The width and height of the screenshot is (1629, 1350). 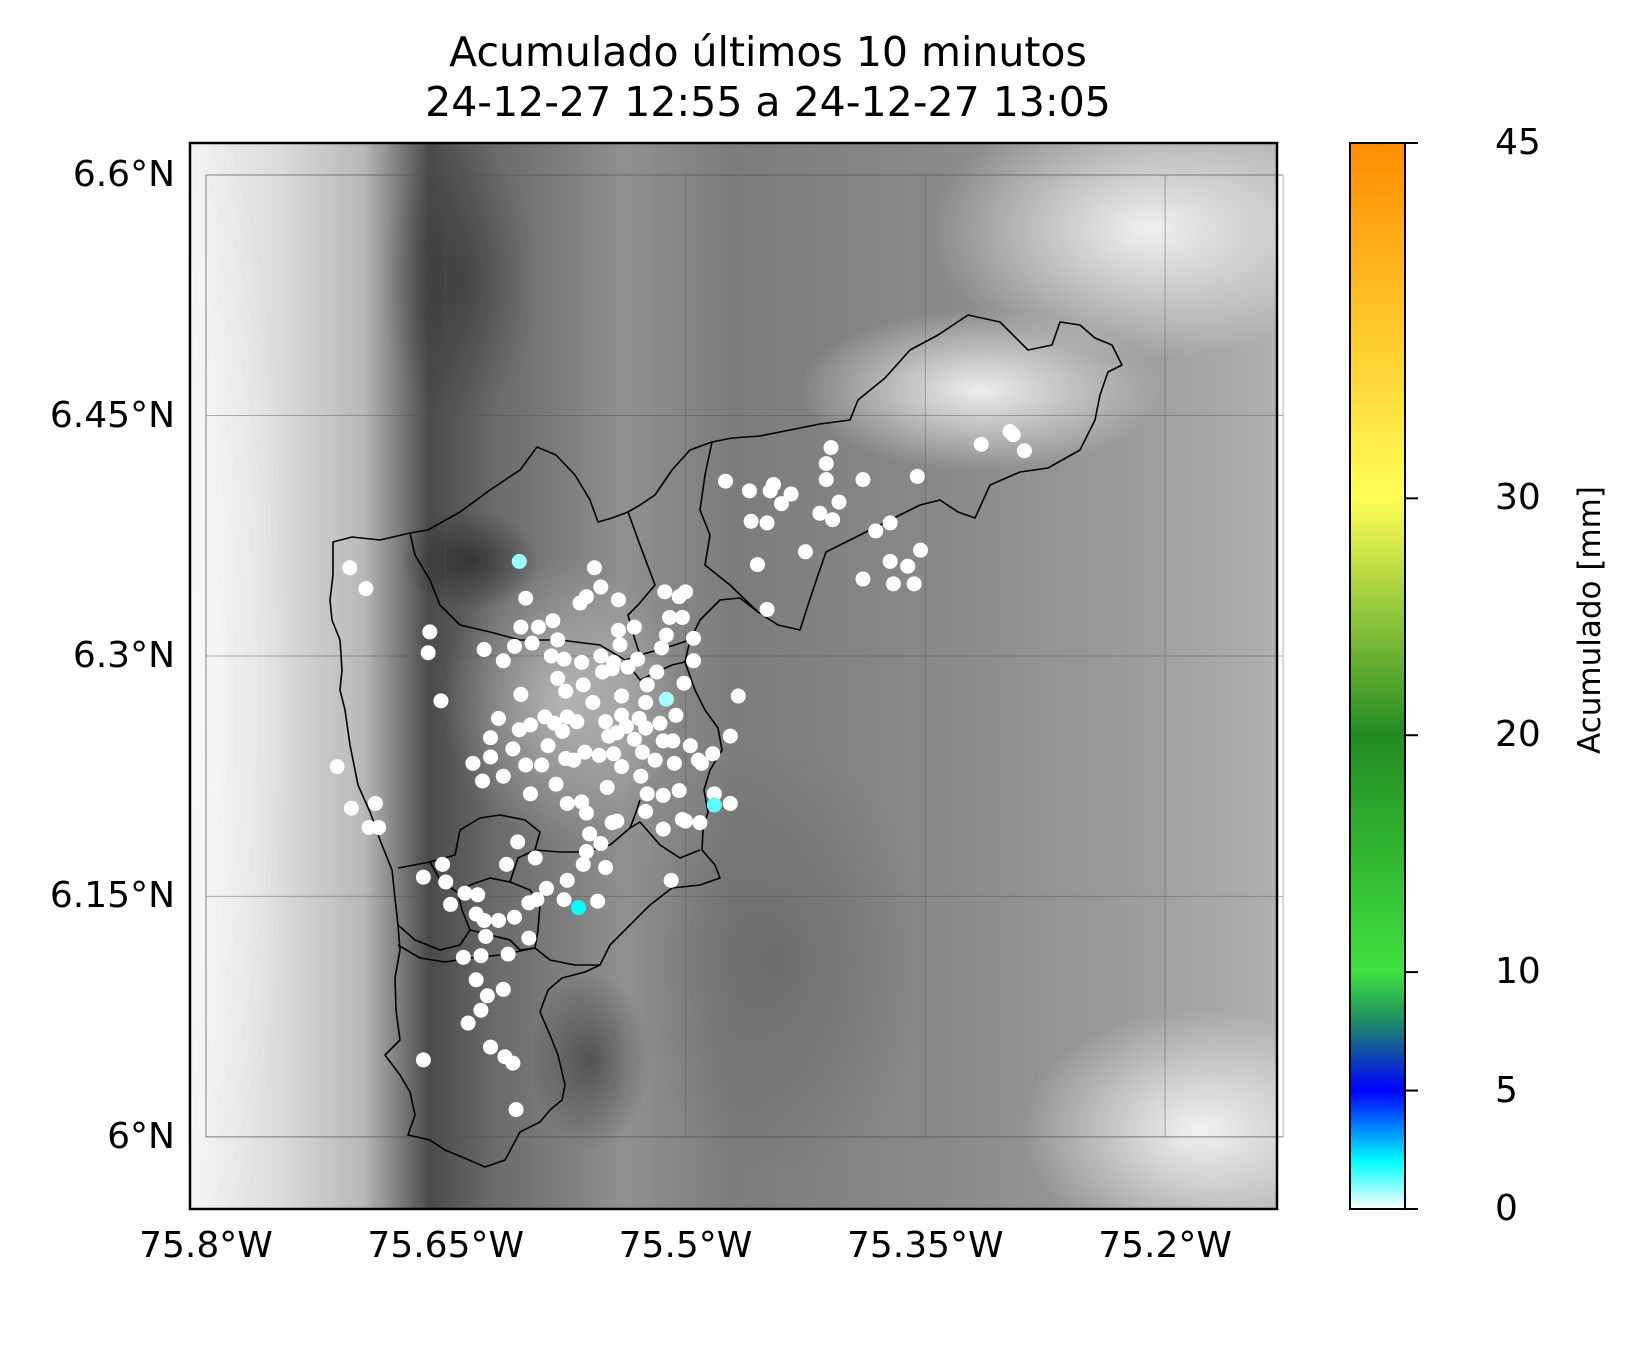 I want to click on y-tick-label: 6.45°N, so click(x=112, y=415).